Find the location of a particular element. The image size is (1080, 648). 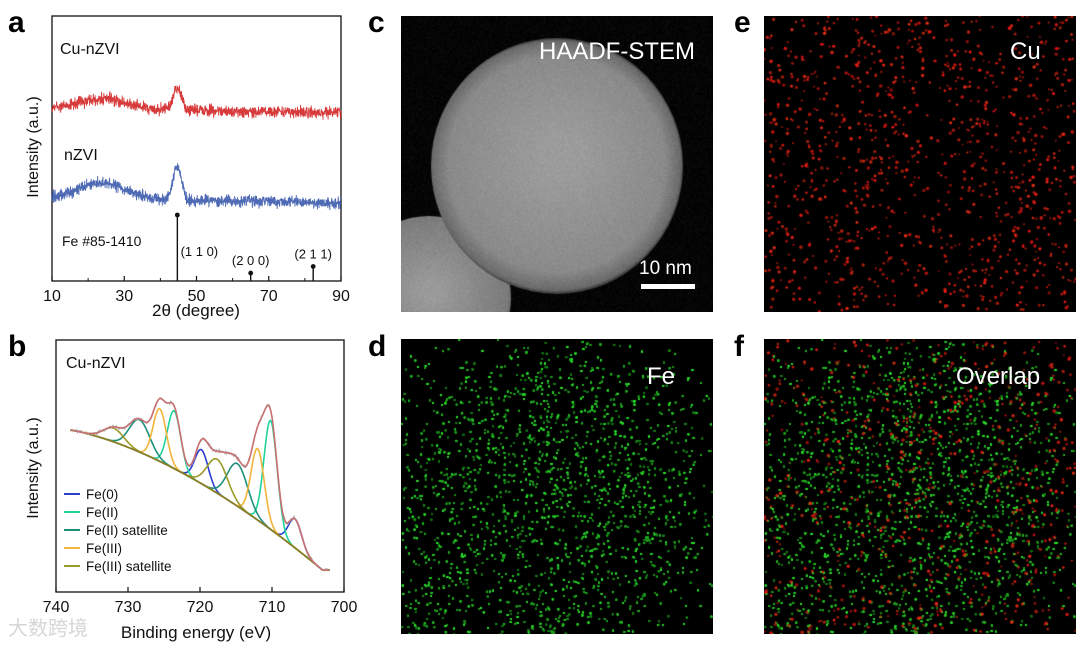

haadf-stem-label: HAADF-STEM is located at coordinates (617, 51).